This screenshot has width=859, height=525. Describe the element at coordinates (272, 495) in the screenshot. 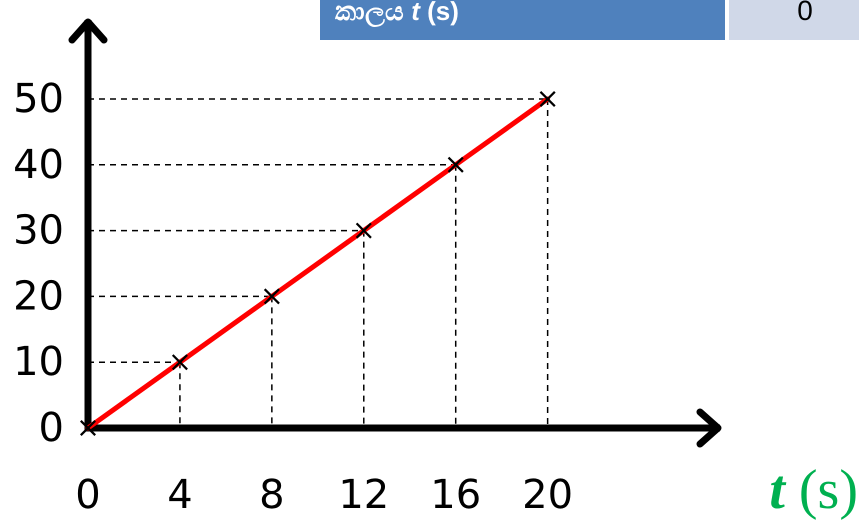

I see `x-tick-label: 8` at that location.